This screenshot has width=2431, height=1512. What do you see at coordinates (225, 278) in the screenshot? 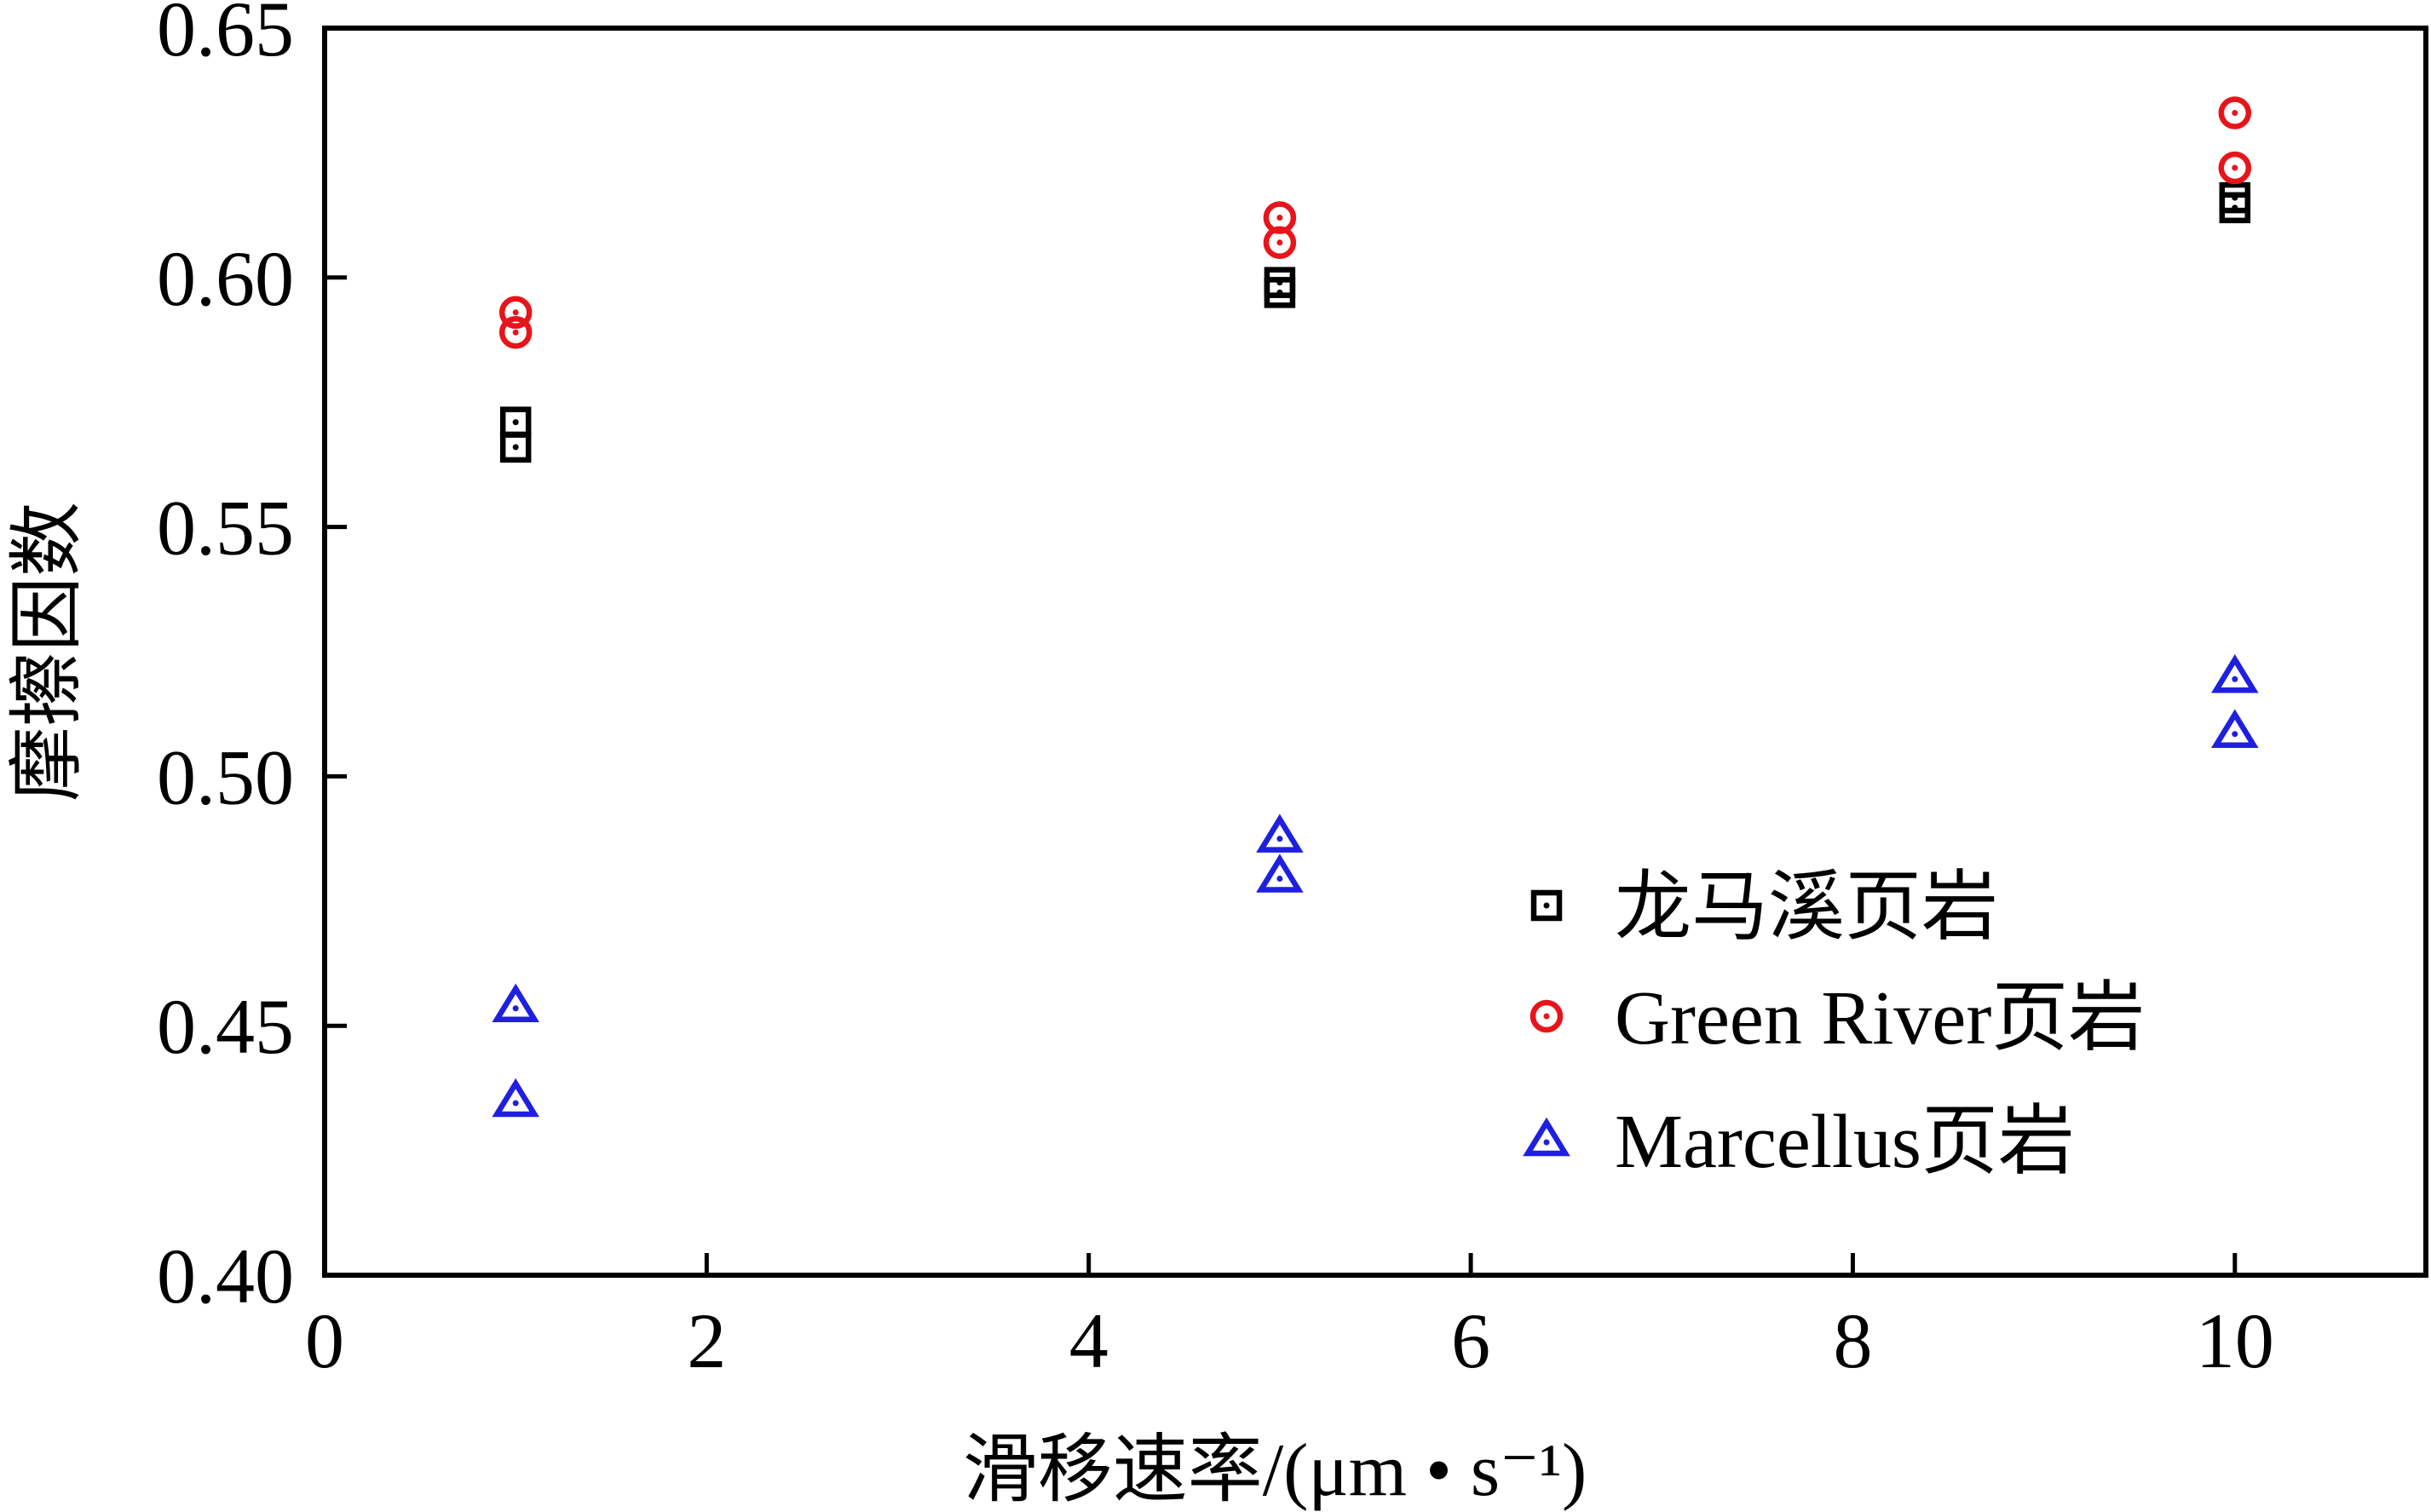
I see `y-tick-label: 0.60` at bounding box center [225, 278].